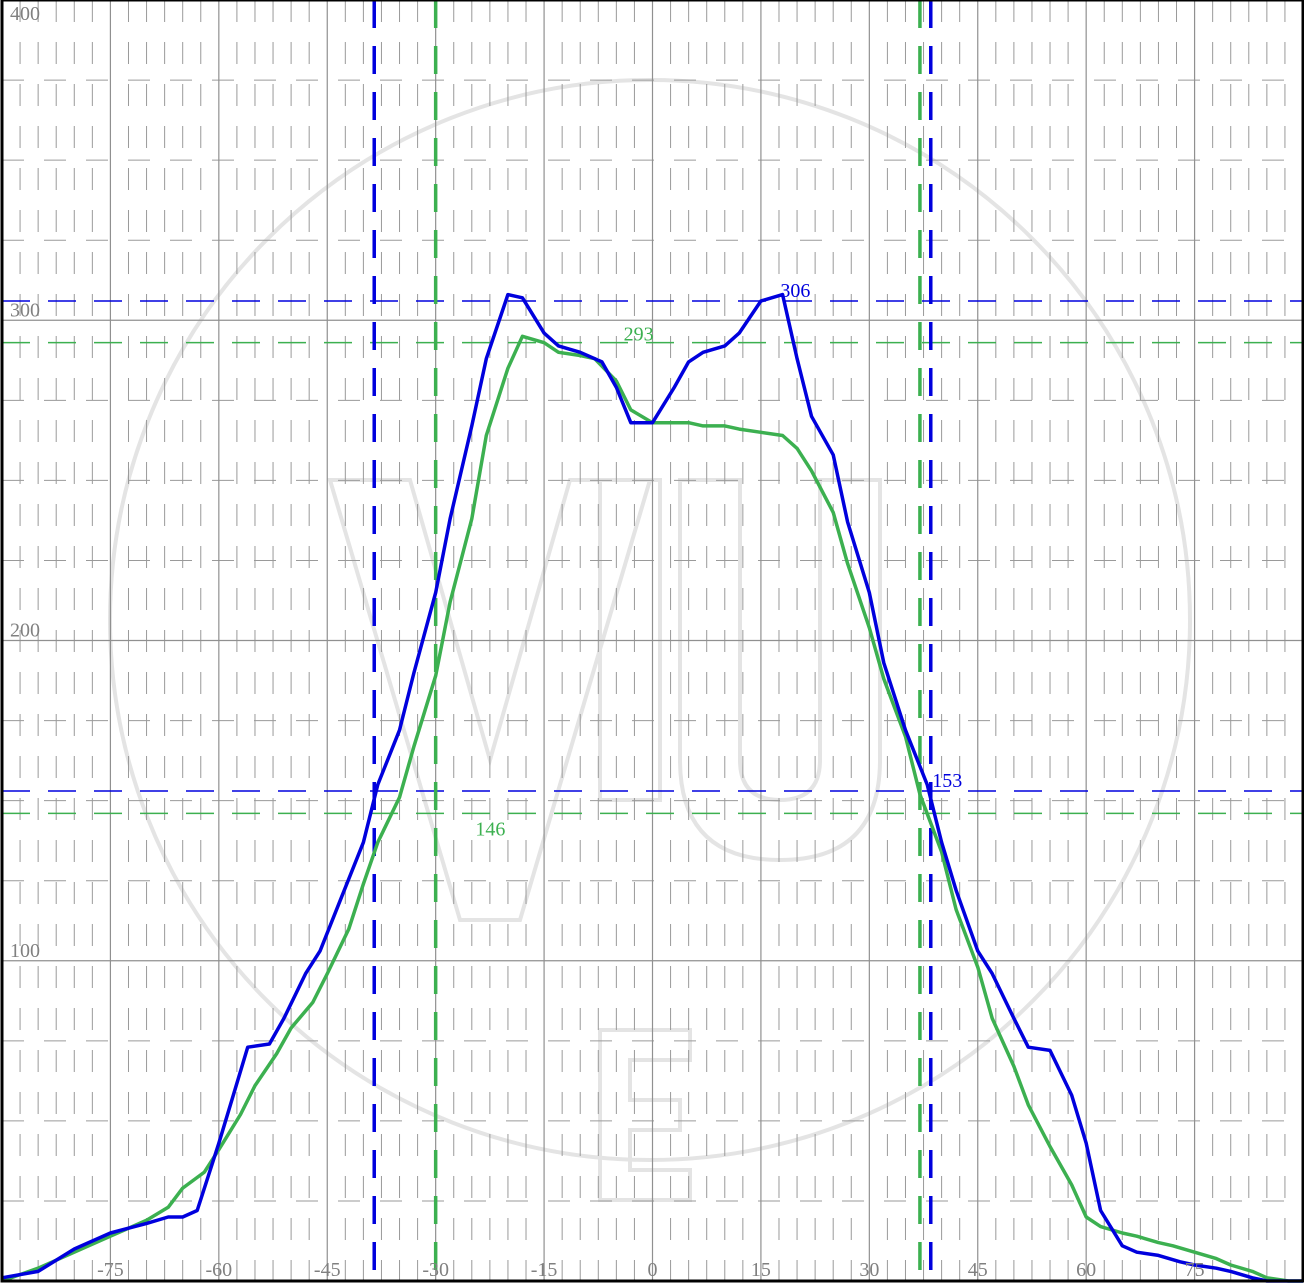 The width and height of the screenshot is (1304, 1283). Describe the element at coordinates (218, 1270) in the screenshot. I see `x-tick-label: -60` at that location.